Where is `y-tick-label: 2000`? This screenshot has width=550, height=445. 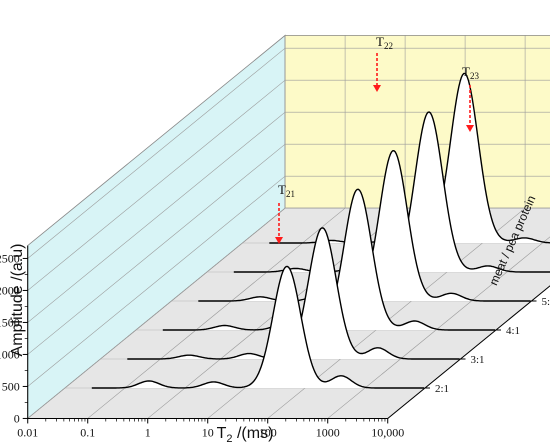
y-tick-label: 2000 is located at coordinates (10, 290).